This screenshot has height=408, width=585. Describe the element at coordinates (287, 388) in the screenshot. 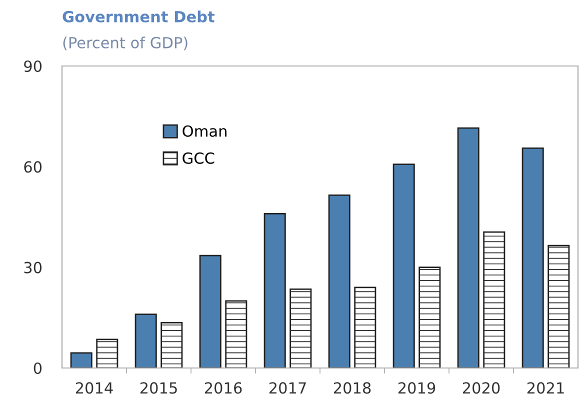

I see `x-tick-label: 2017` at that location.